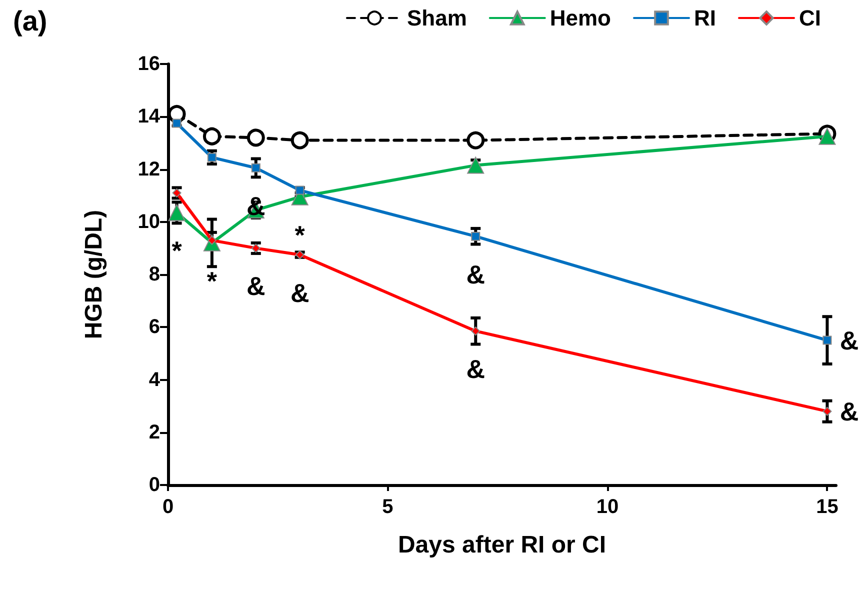  What do you see at coordinates (30, 21) in the screenshot?
I see `chart-title: (a)` at bounding box center [30, 21].